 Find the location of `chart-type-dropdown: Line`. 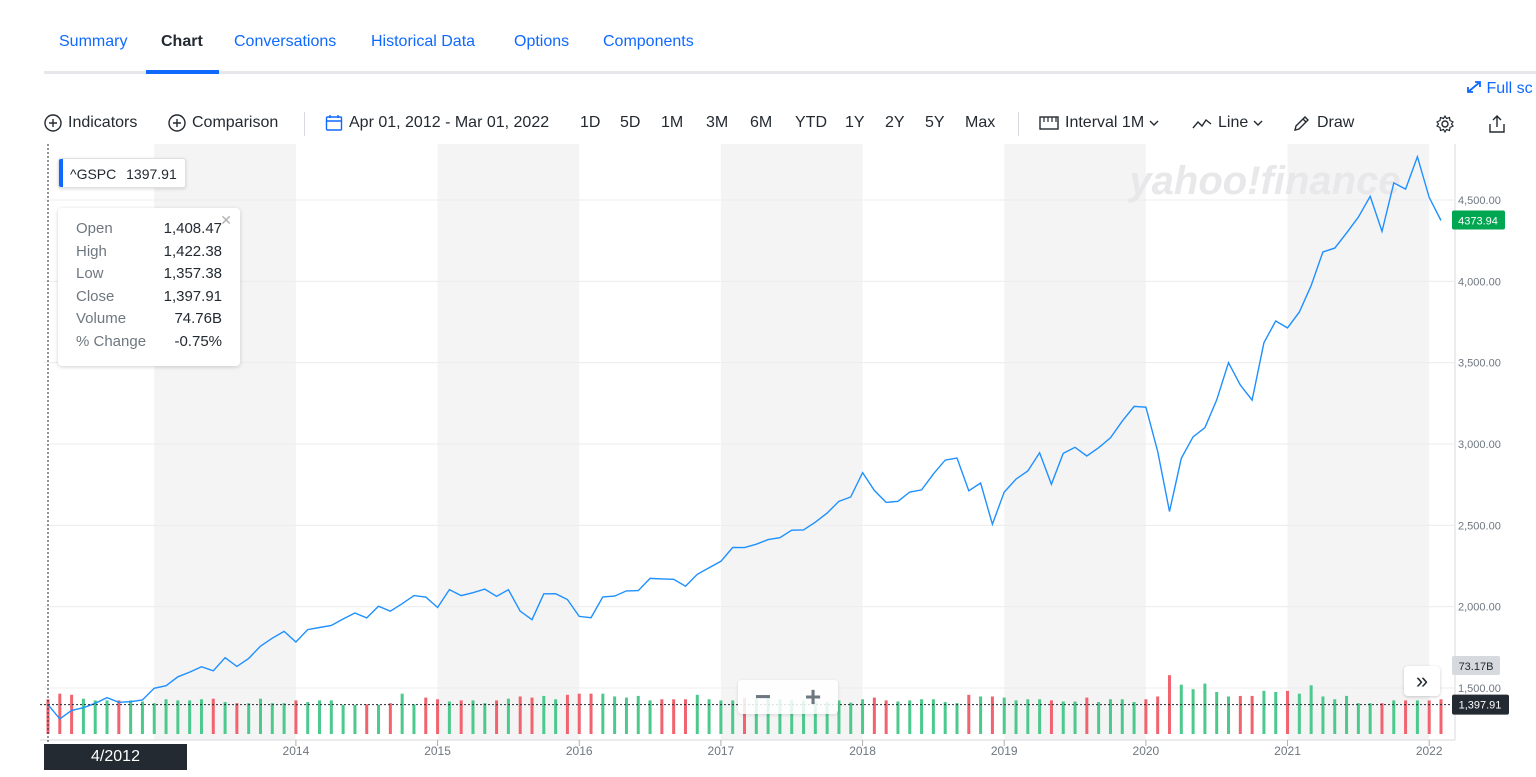

chart-type-dropdown: Line is located at coordinates (1231, 123).